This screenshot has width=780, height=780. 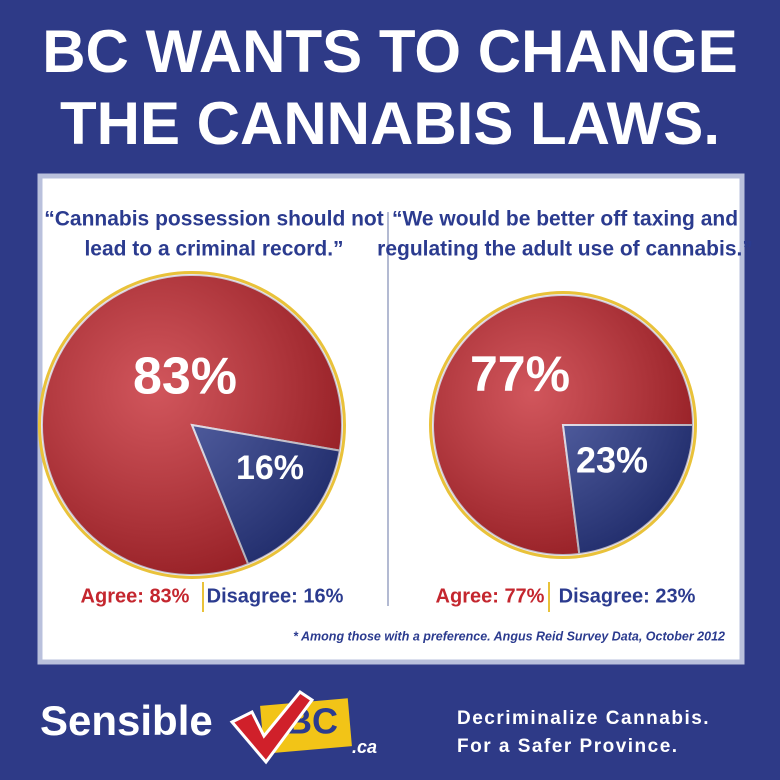 What do you see at coordinates (612, 460) in the screenshot?
I see `value-label: 23%` at bounding box center [612, 460].